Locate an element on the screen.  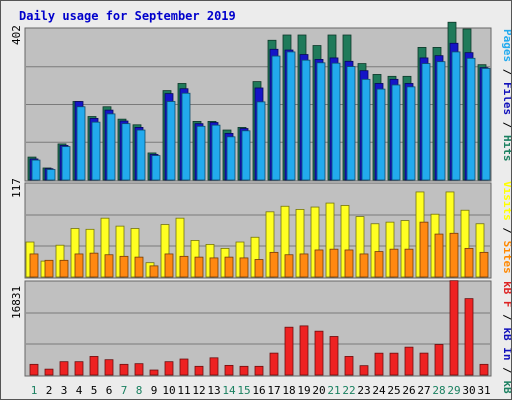
x-axis-label-day-12: 12 is located at coordinates (198, 390).